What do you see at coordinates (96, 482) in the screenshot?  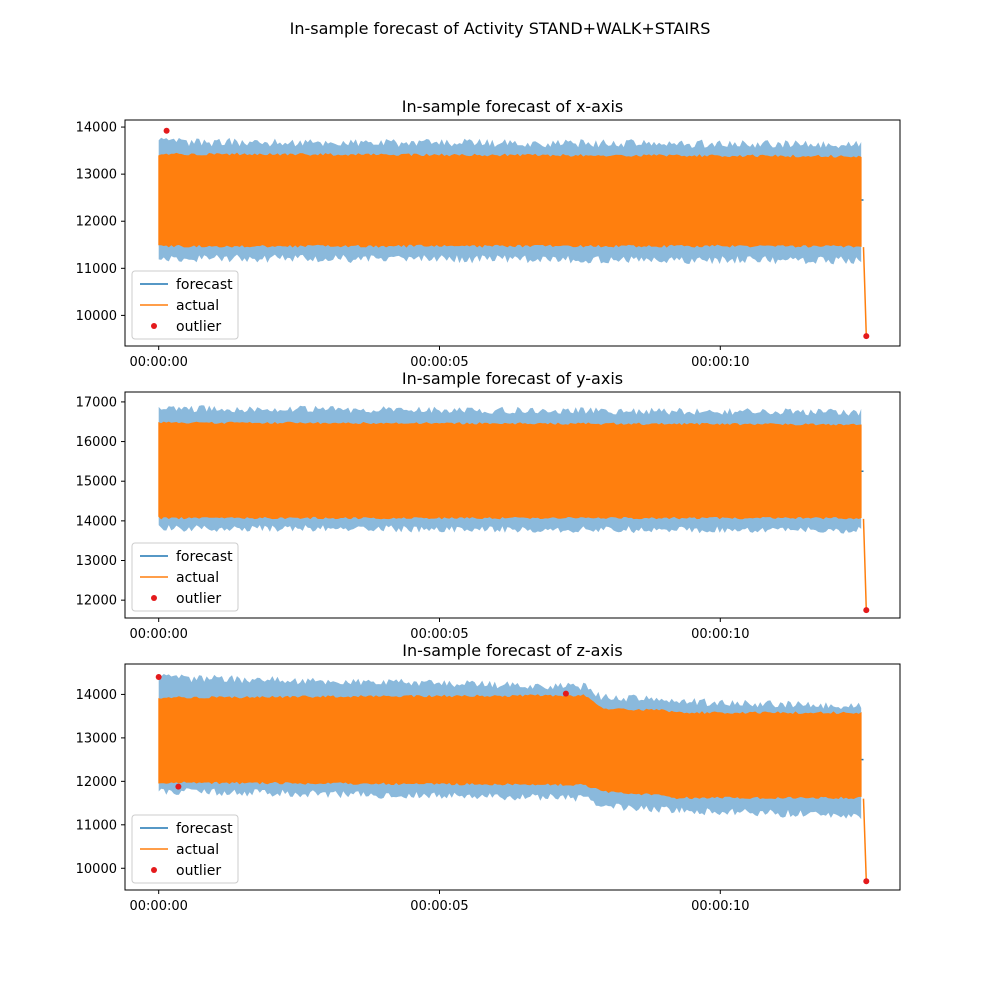 I see `y-tick-label: 15000` at bounding box center [96, 482].